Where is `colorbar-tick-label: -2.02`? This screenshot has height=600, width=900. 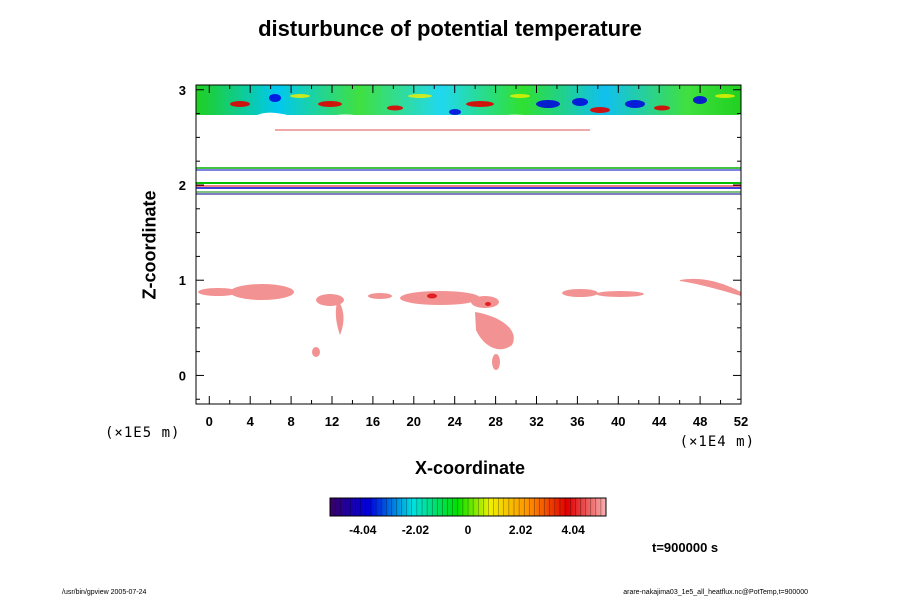 colorbar-tick-label: -2.02 is located at coordinates (416, 530).